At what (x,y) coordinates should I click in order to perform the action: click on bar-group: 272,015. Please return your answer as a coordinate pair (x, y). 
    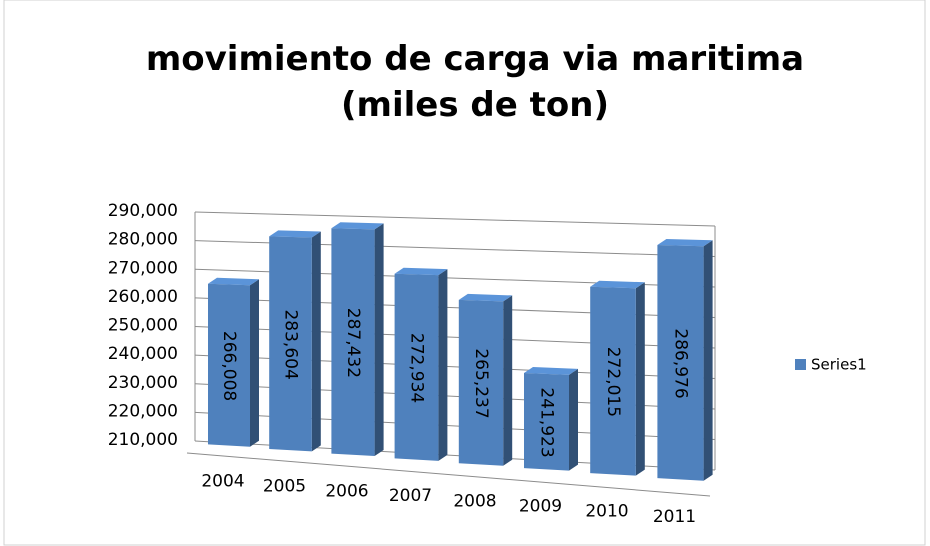
    Looking at the image, I should click on (617, 378).